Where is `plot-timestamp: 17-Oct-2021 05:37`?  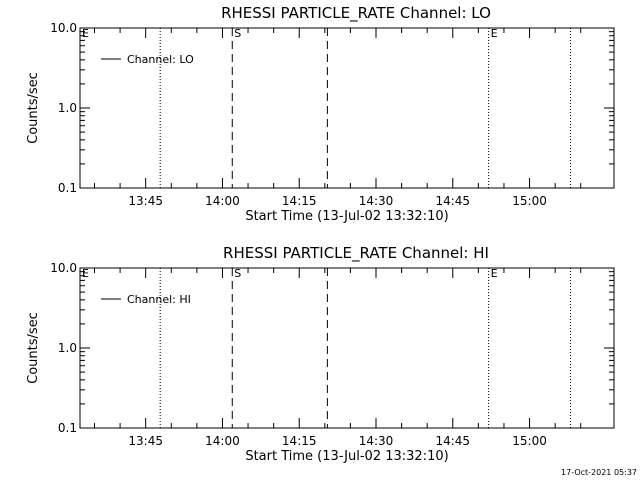
plot-timestamp: 17-Oct-2021 05:37 is located at coordinates (599, 472).